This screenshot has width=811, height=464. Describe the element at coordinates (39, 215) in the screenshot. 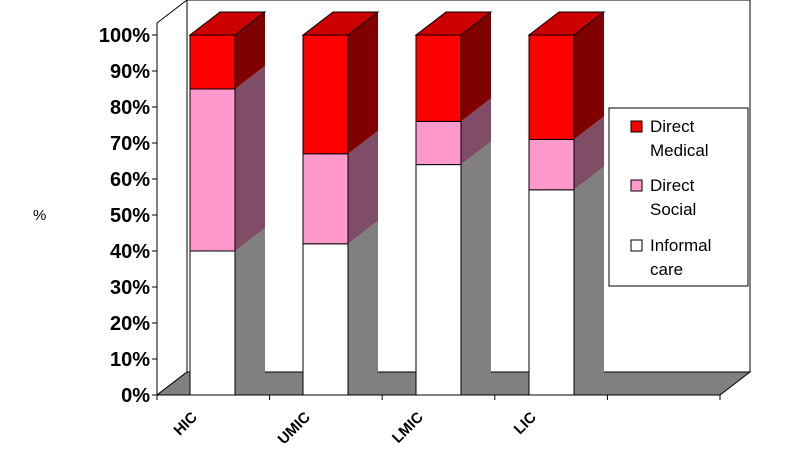

I see `y-axis-label: %` at that location.